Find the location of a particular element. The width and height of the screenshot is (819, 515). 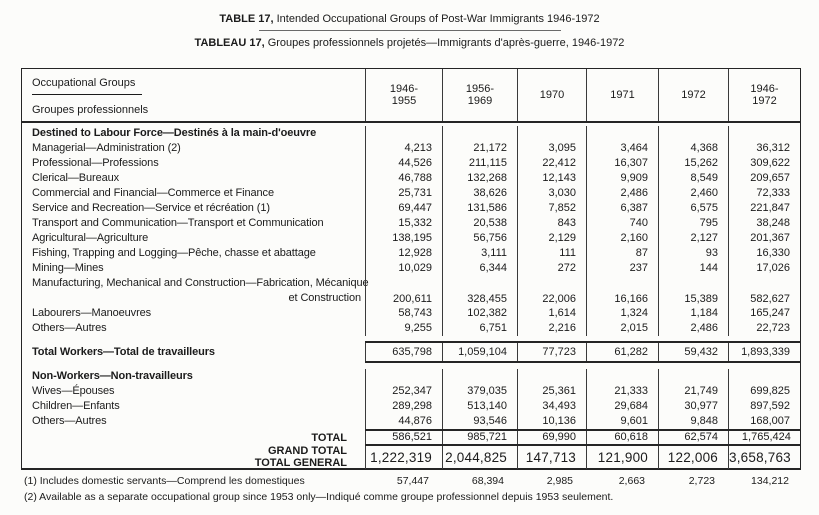

cell-value: 144 is located at coordinates (693, 268).